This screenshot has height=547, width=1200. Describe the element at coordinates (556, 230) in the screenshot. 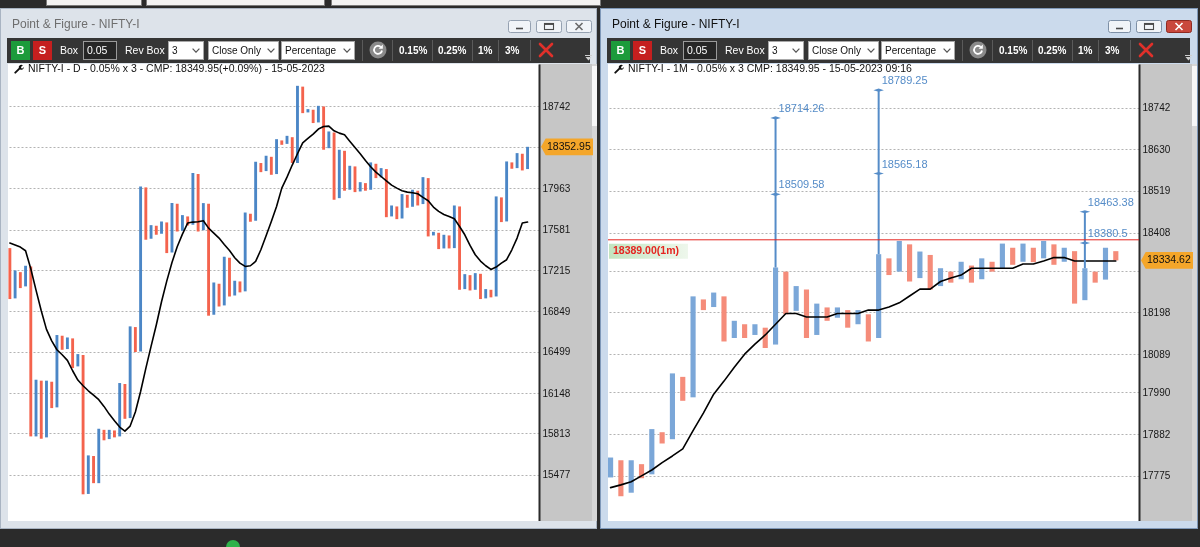

I see `y-tick-label: 17581` at that location.